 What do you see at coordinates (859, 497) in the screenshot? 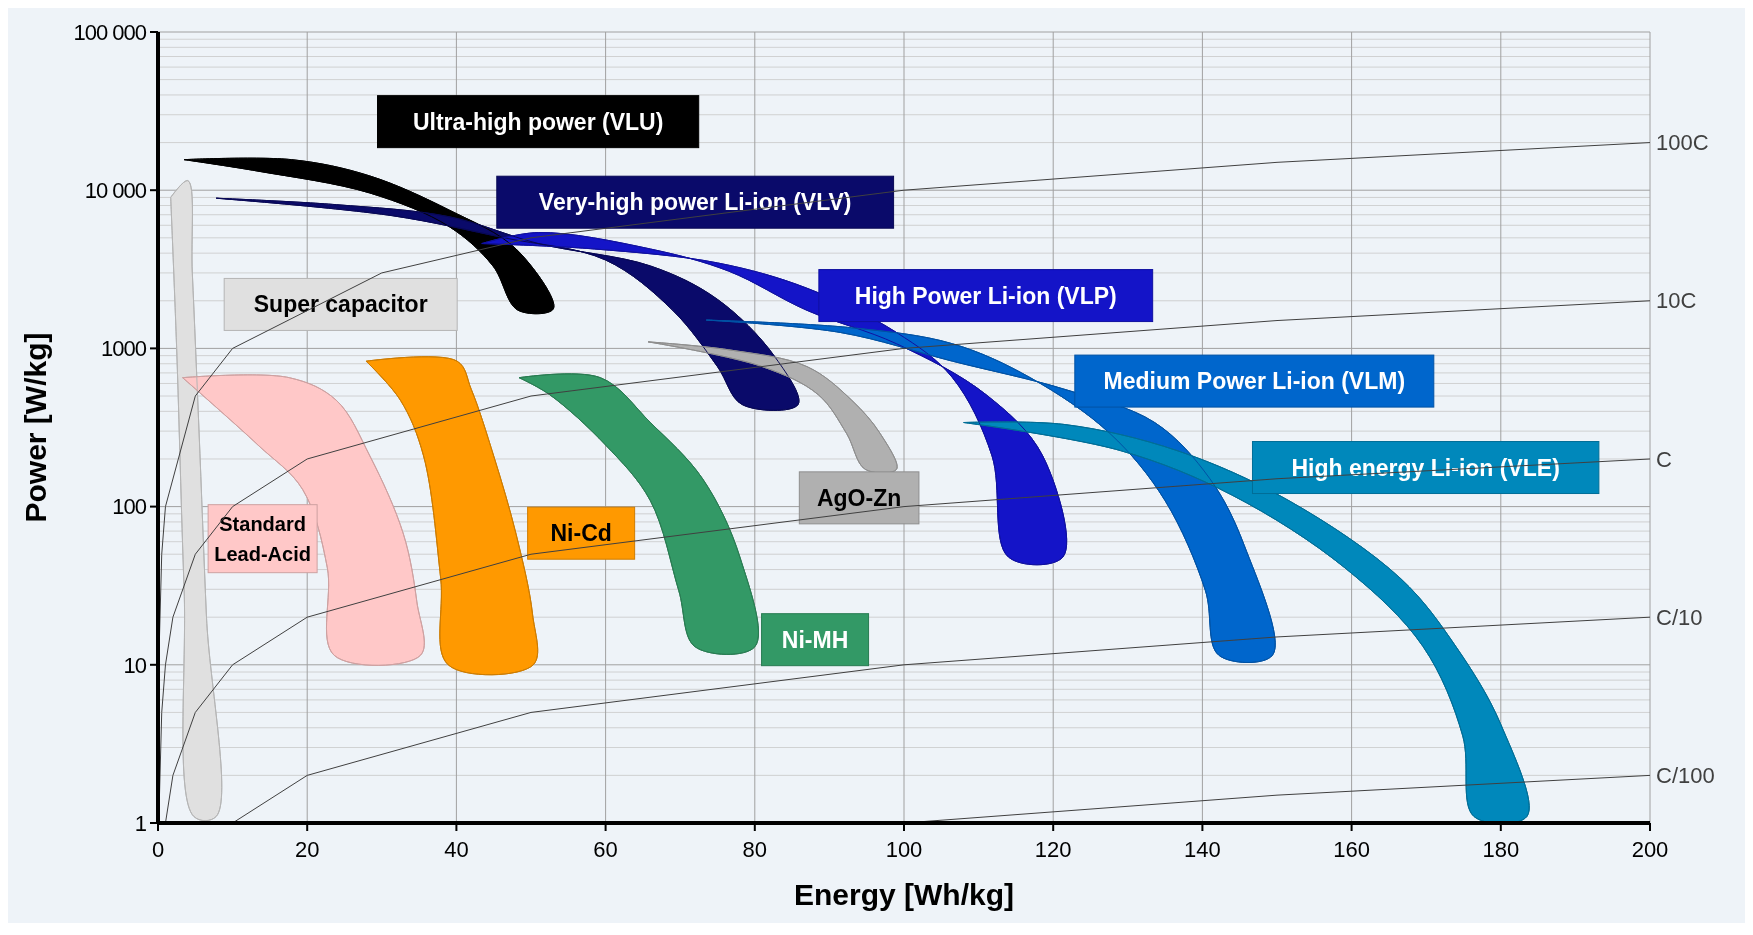
I see `series-label: AgO-Zn` at bounding box center [859, 497].